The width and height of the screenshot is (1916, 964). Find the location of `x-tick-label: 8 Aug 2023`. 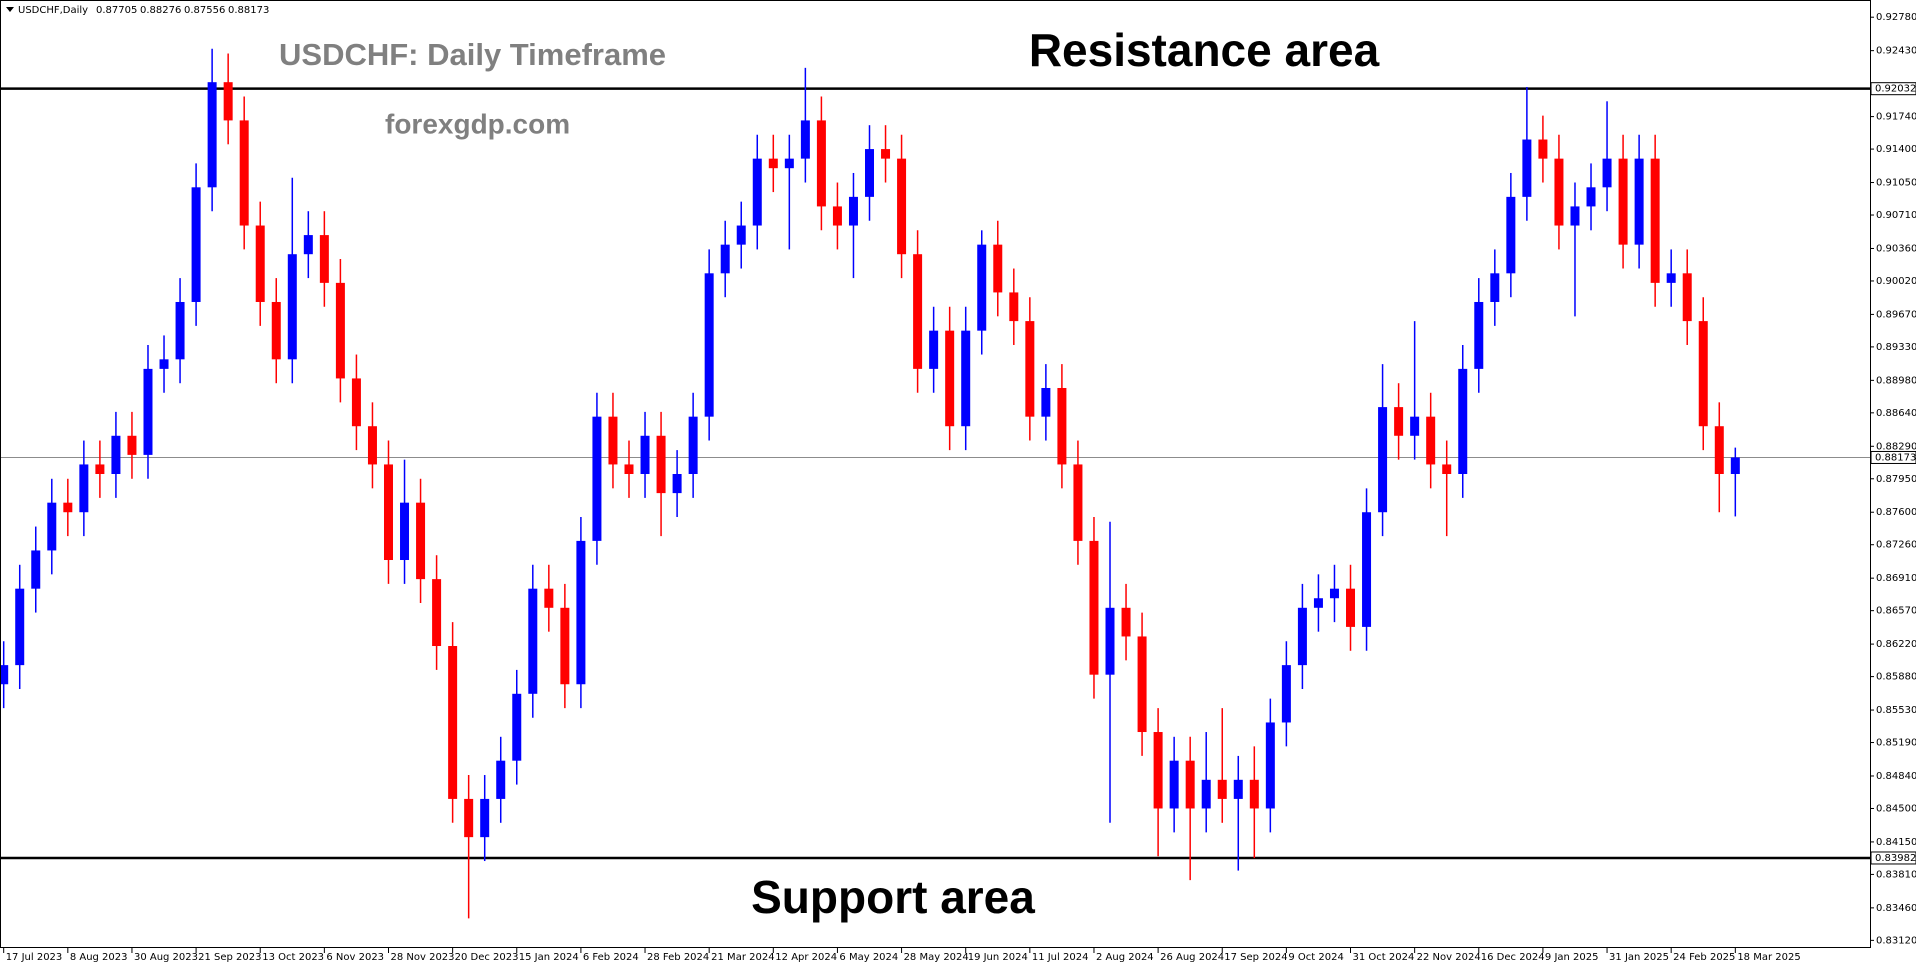

x-tick-label: 8 Aug 2023 is located at coordinates (99, 957).